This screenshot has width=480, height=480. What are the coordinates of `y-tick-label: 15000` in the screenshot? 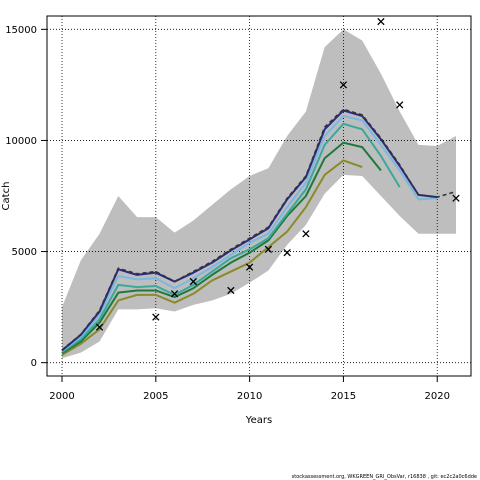 It's located at (21, 30).